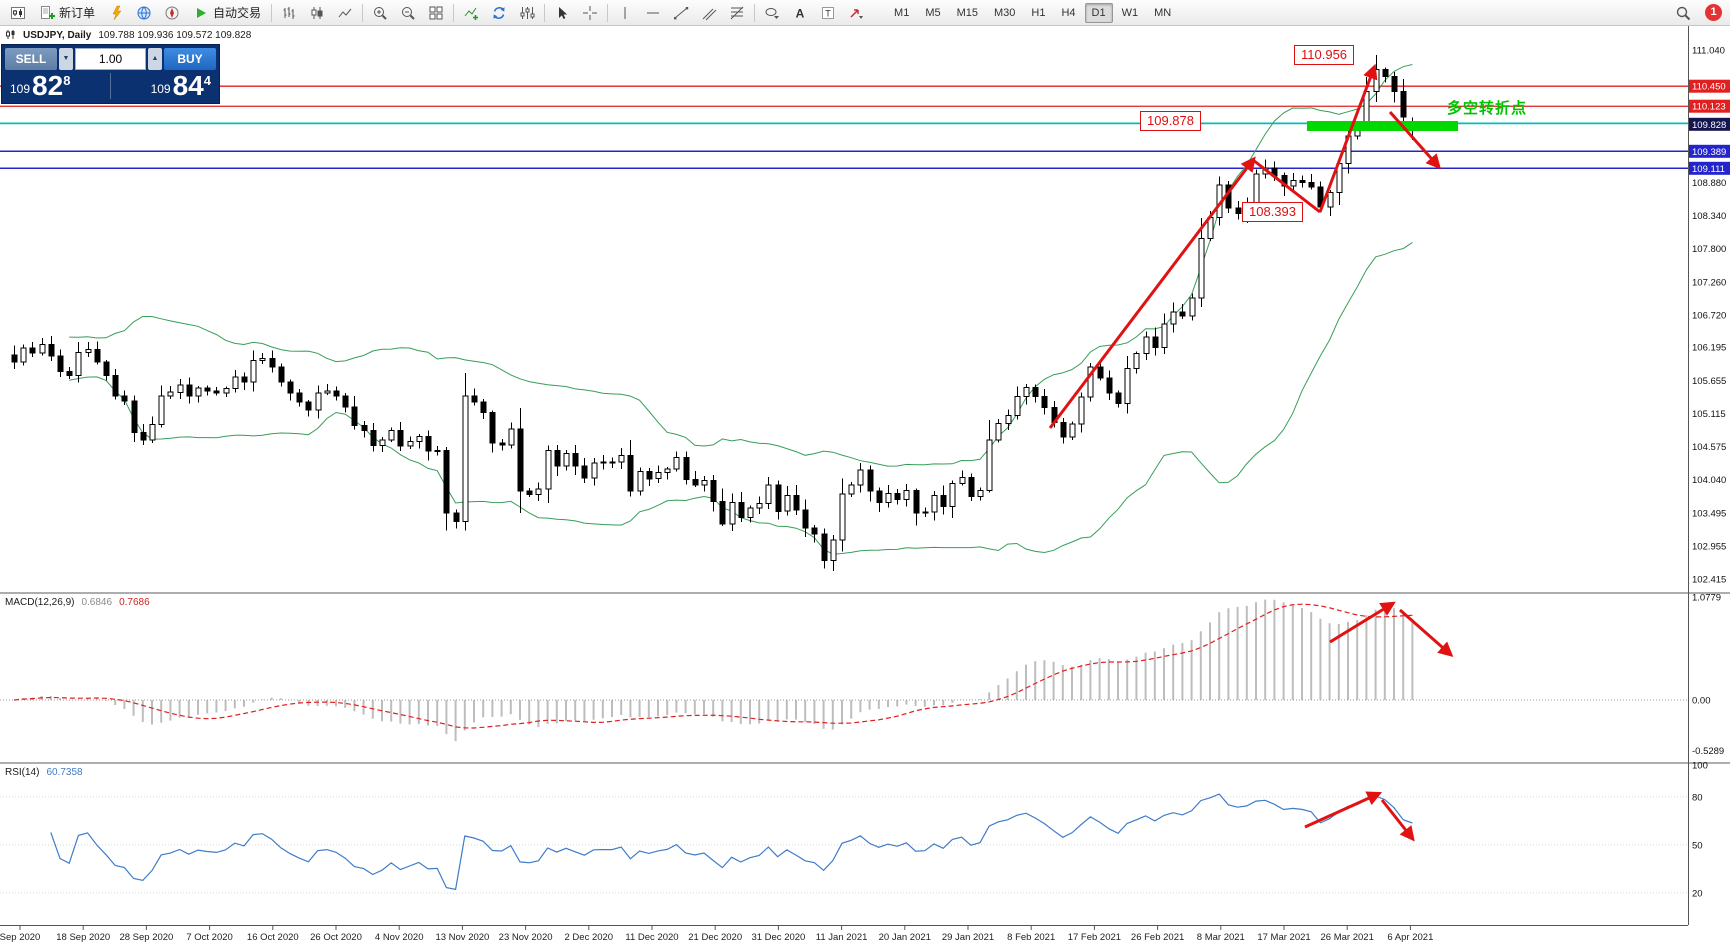 Image resolution: width=1730 pixels, height=950 pixels. Describe the element at coordinates (471, 13) in the screenshot. I see `indicators-icon` at that location.